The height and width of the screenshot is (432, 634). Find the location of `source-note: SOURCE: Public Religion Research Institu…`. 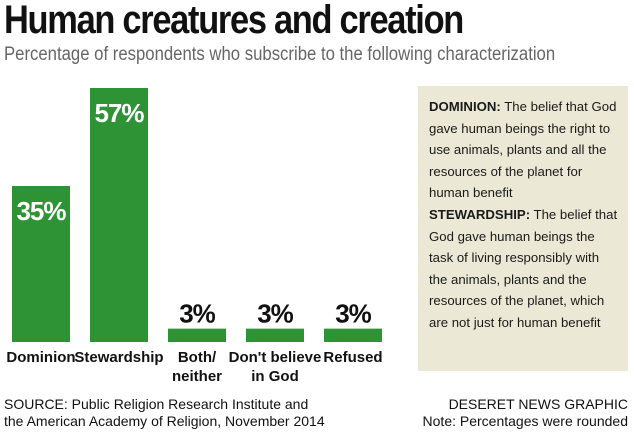

source-note: SOURCE: Public Religion Research Institu… is located at coordinates (164, 413).